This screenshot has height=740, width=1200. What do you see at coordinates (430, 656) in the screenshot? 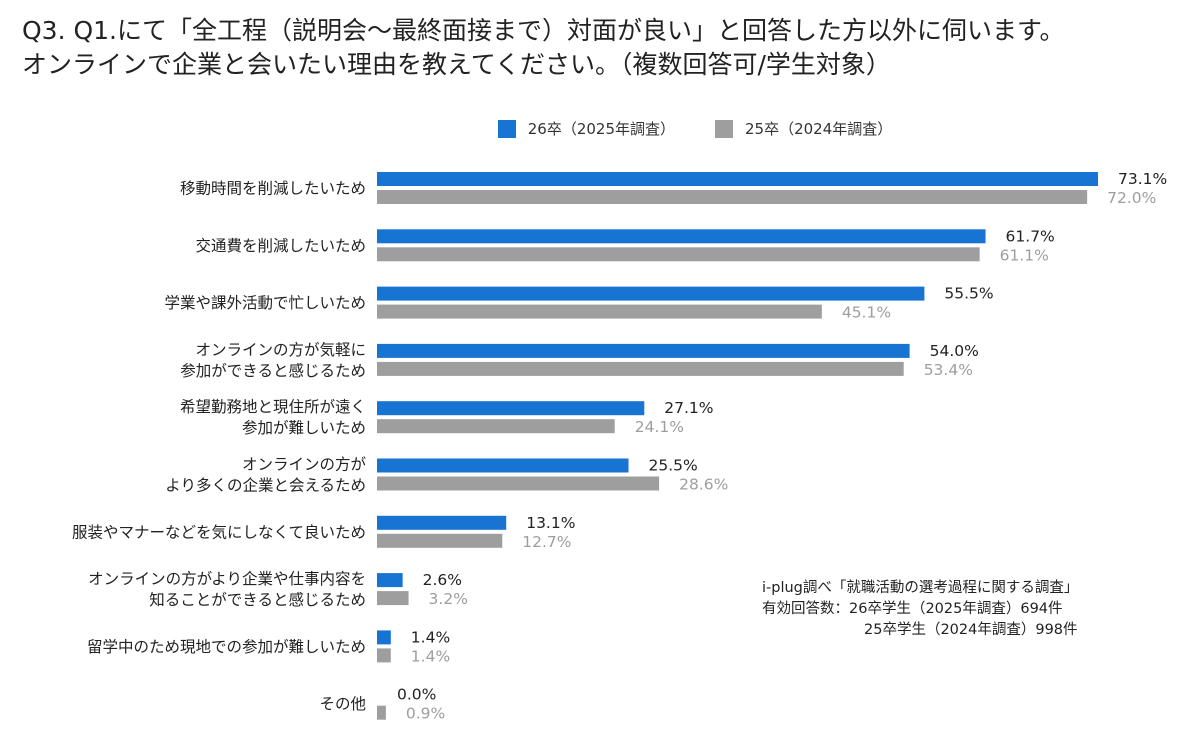
I see `value-label-series2: 1.4%` at bounding box center [430, 656].